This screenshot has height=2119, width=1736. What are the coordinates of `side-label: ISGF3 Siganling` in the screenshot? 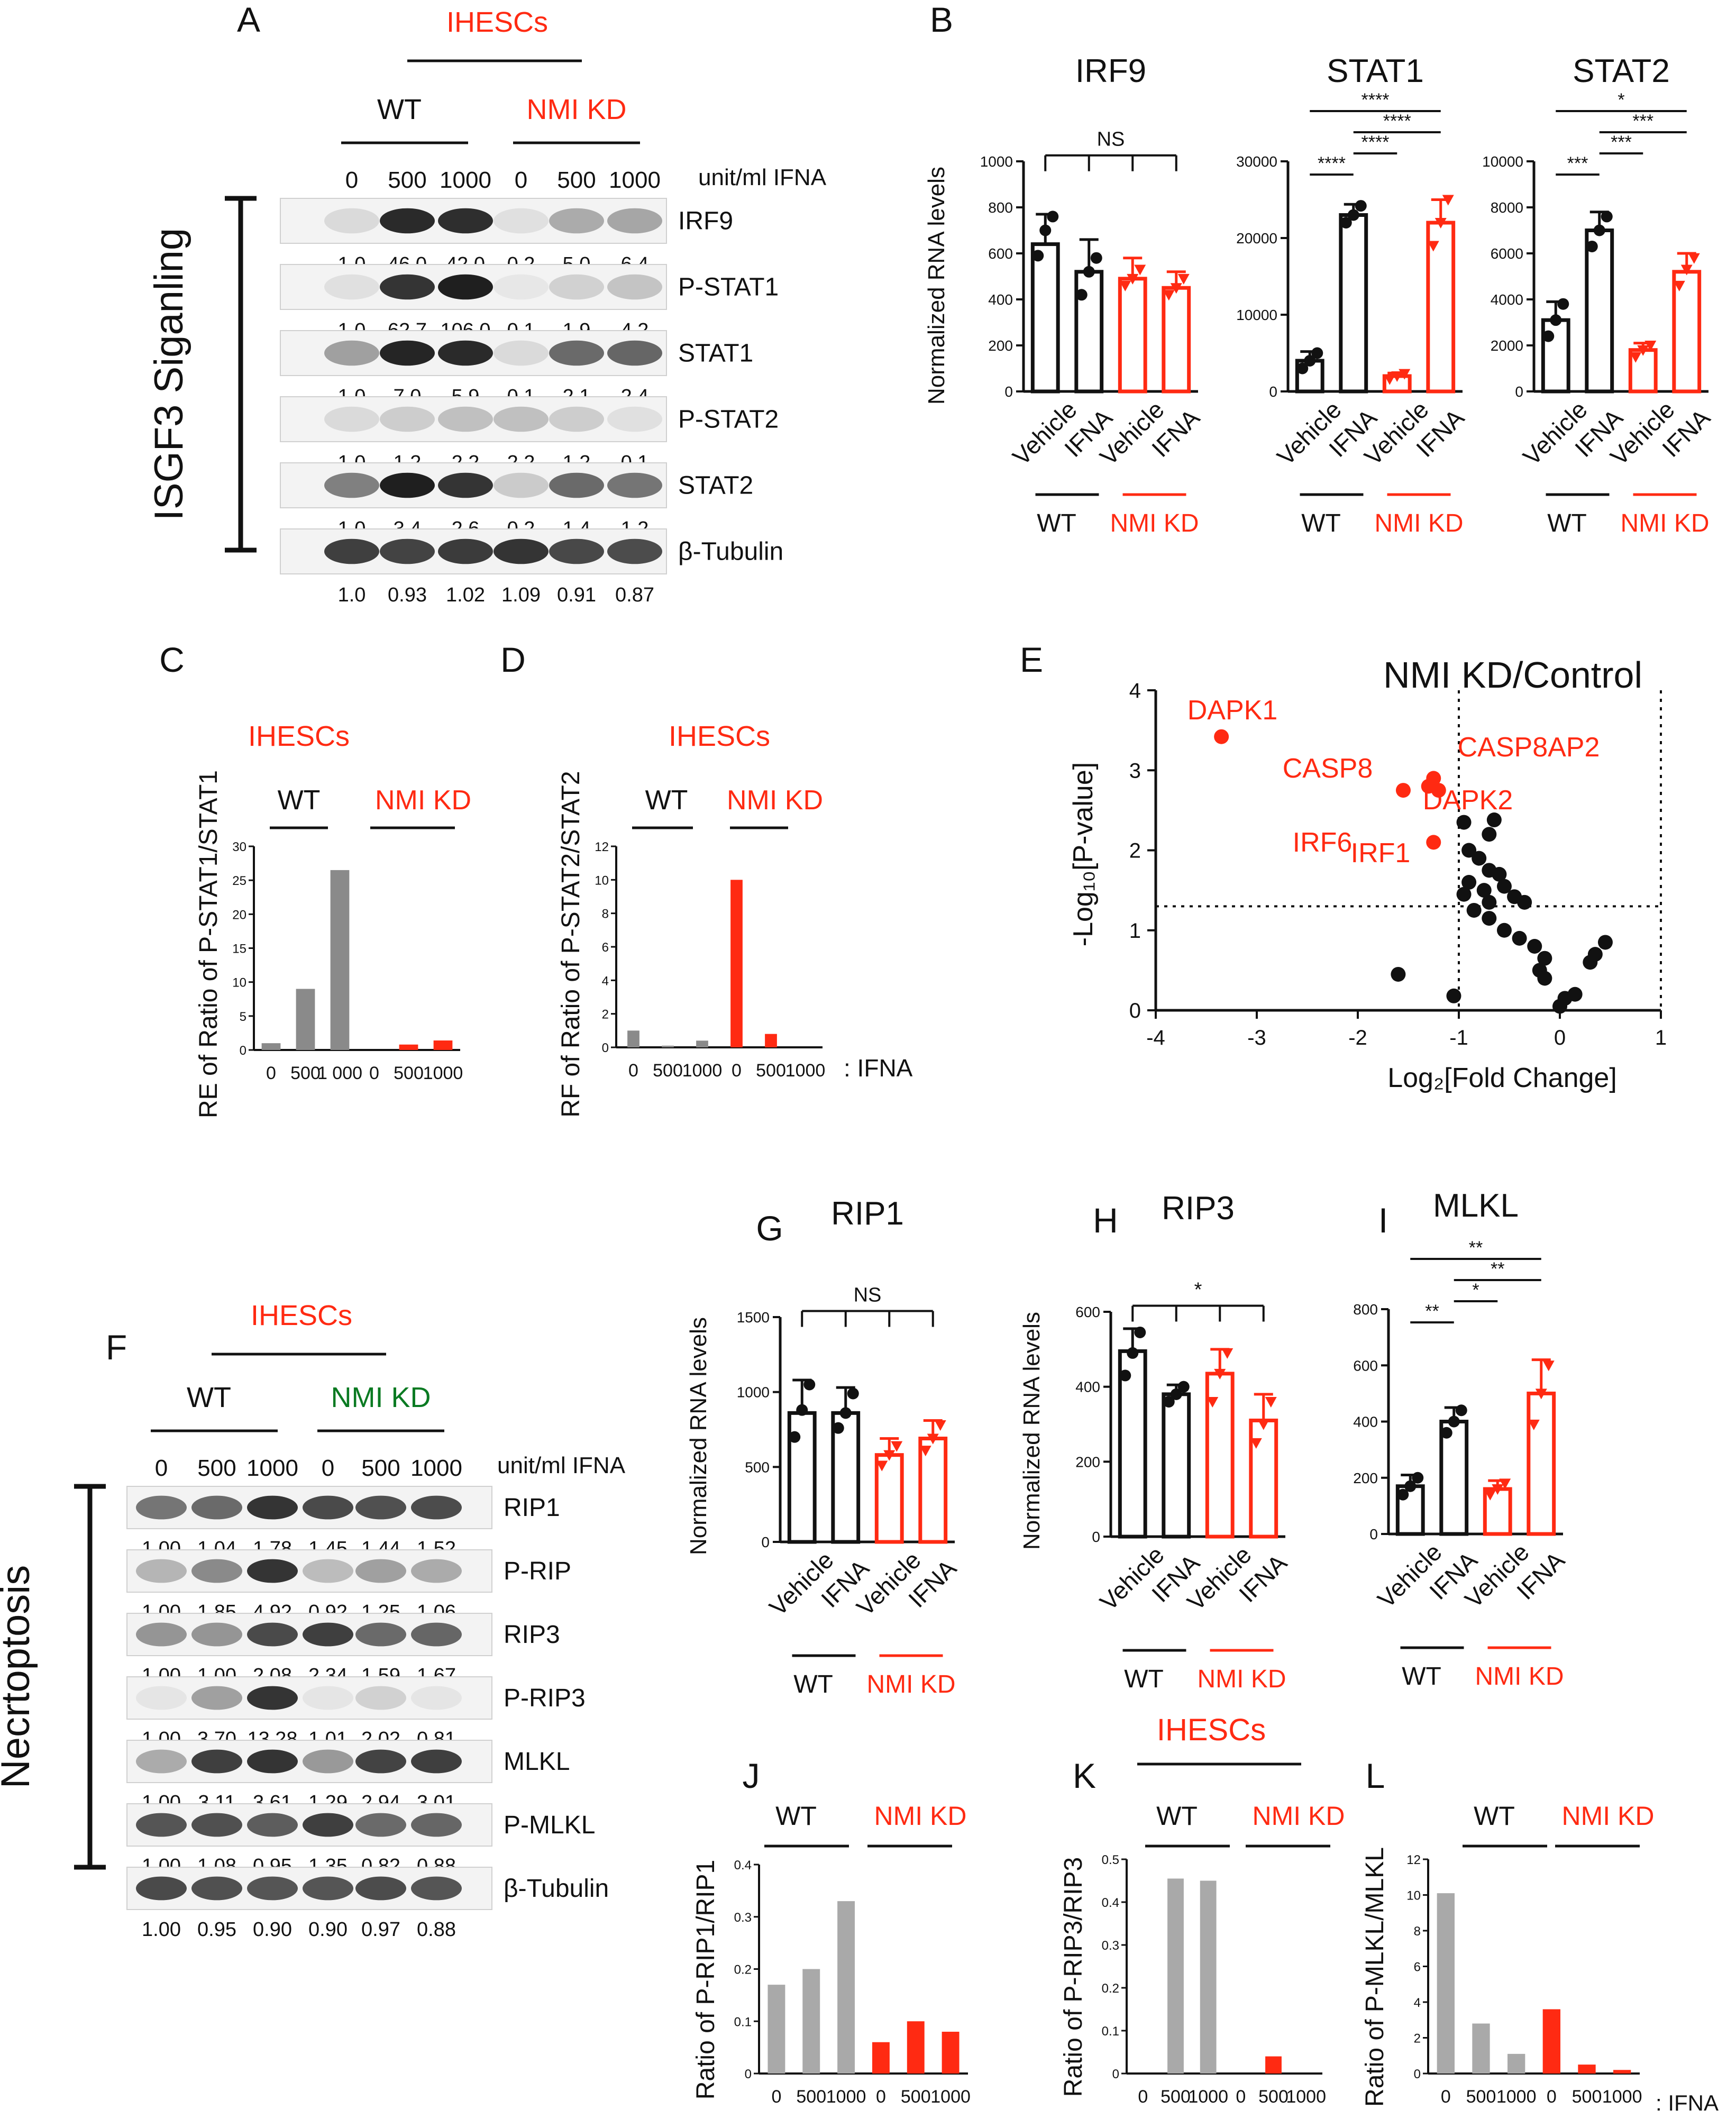 It's located at (169, 374).